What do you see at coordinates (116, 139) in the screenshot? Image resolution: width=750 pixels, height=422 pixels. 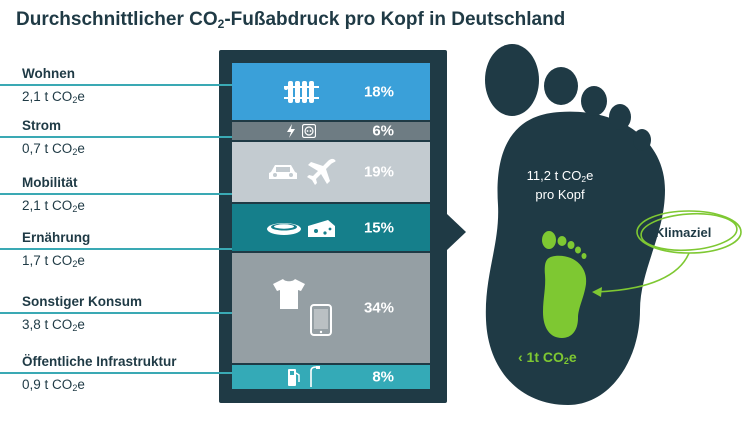 I see `category-label: Strom 0,7 t CO2e` at bounding box center [116, 139].